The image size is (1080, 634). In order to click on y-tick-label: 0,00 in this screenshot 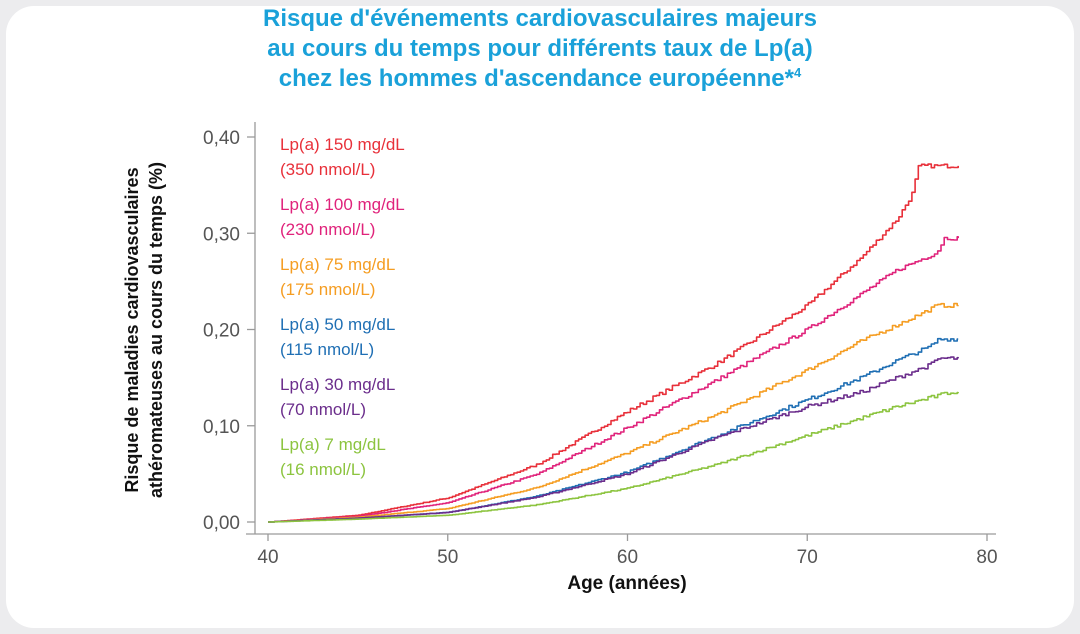, I will do `click(221, 523)`.